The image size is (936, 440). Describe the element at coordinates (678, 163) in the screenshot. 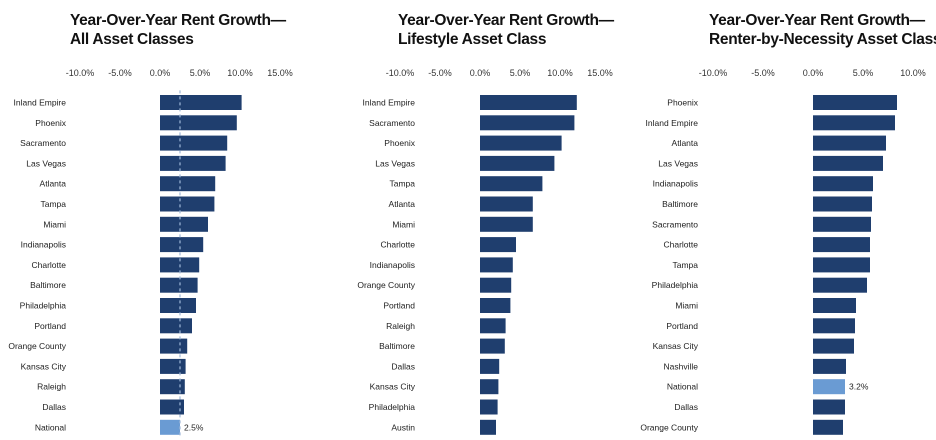

I see `chart-3-category-label: Las Vegas` at that location.